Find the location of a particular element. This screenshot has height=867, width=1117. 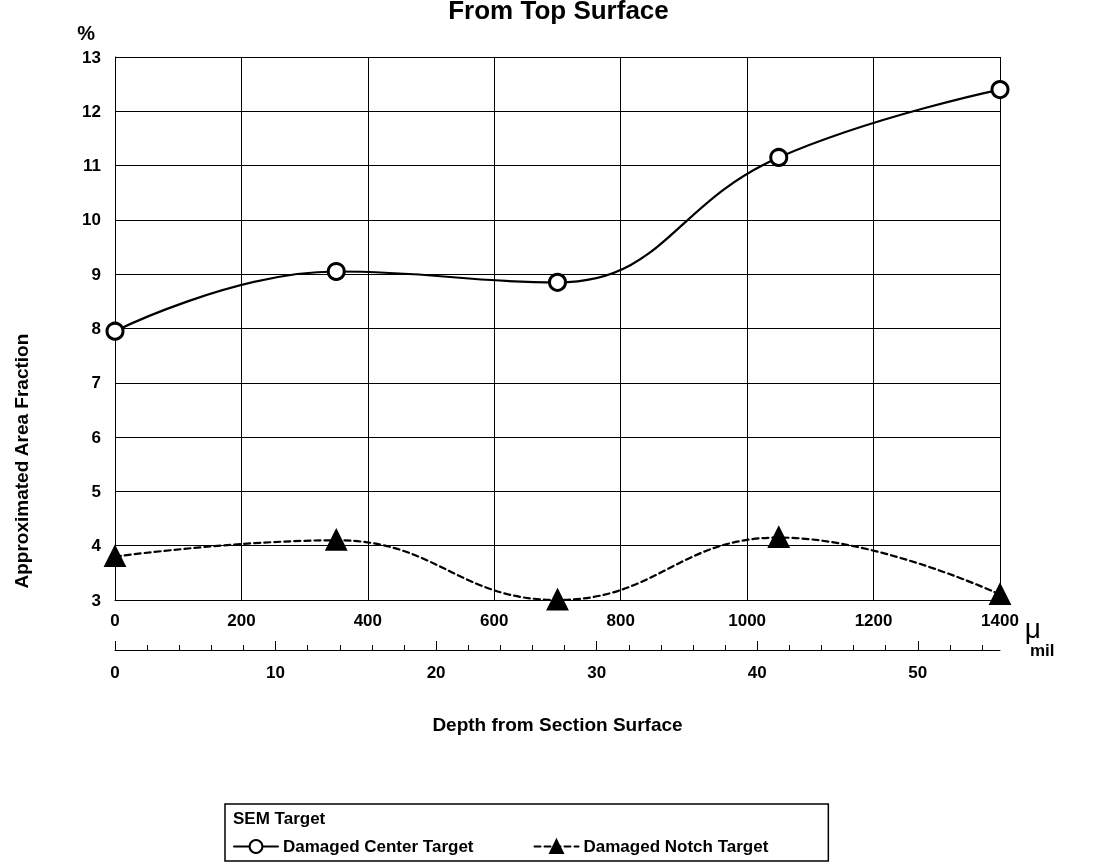

x2-tick-label: 20 is located at coordinates (436, 672).